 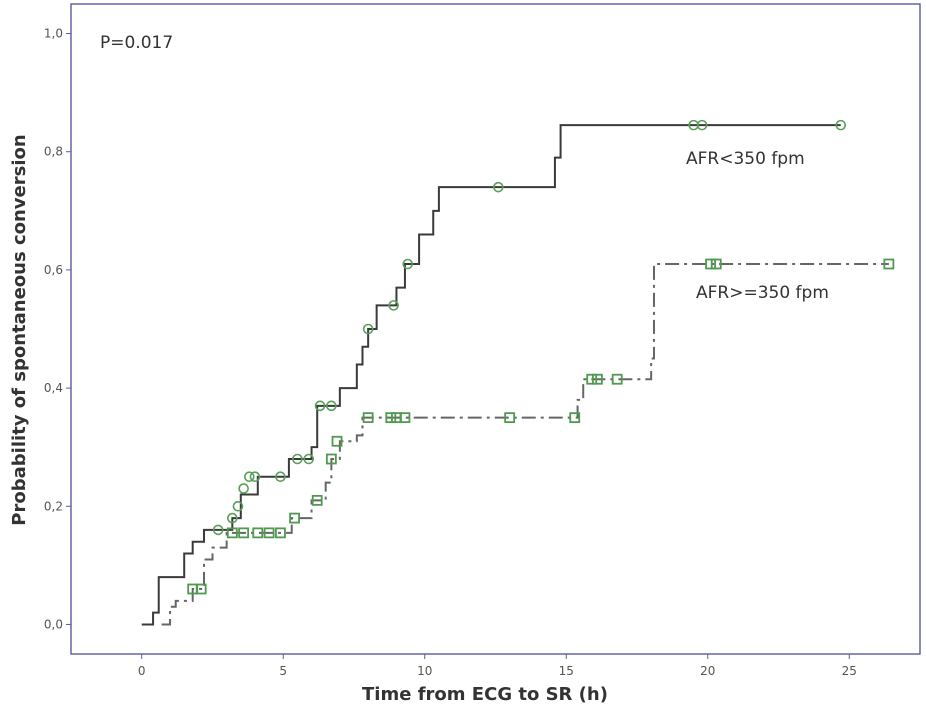 What do you see at coordinates (849, 671) in the screenshot?
I see `x-tick-label: 25` at bounding box center [849, 671].